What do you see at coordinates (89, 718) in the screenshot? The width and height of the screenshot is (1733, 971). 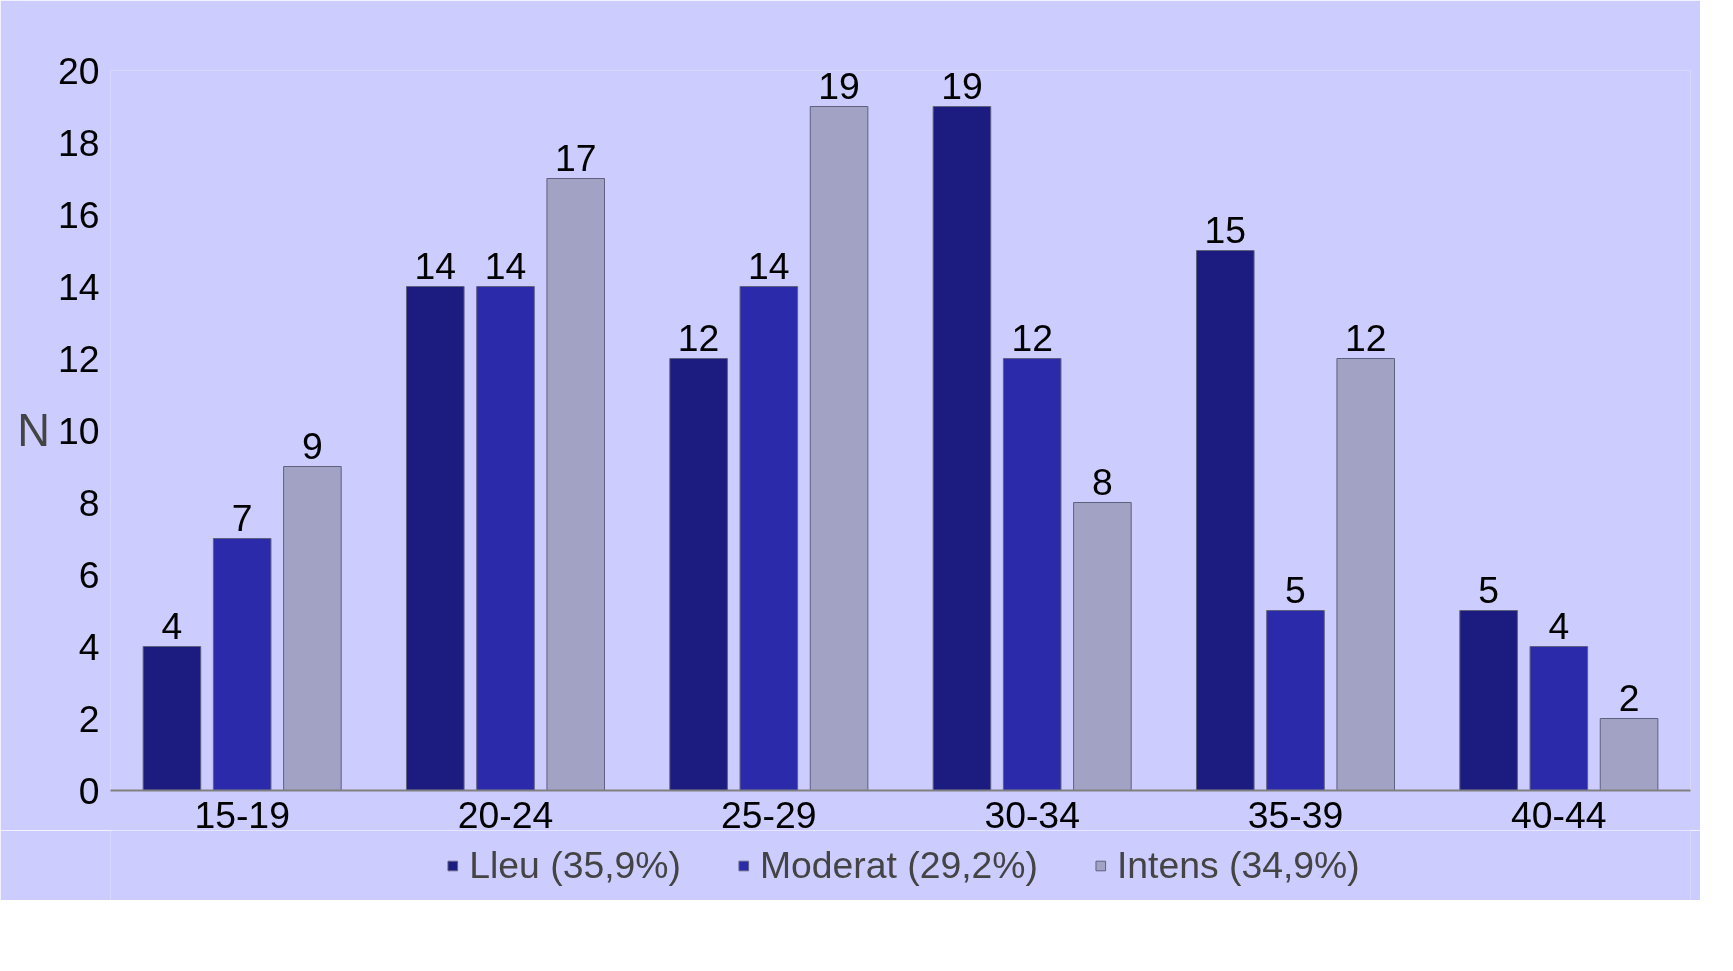 I see `y-tick-label: 2` at bounding box center [89, 718].